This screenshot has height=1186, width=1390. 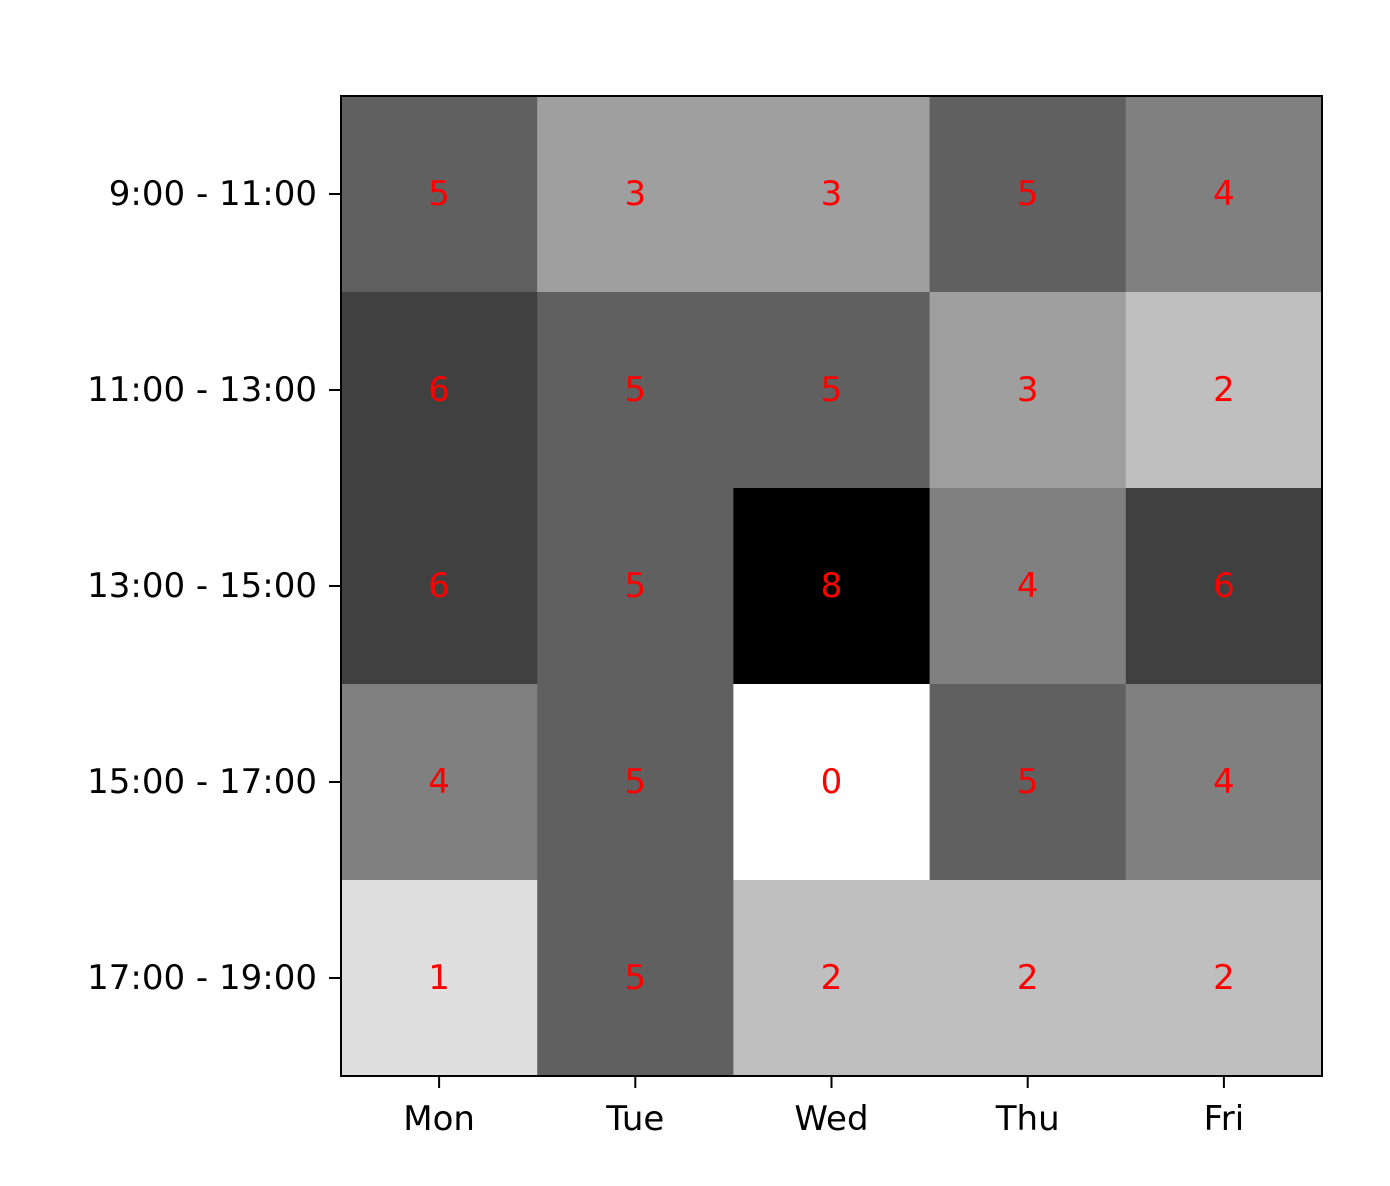 I want to click on cell-value-label: 0, so click(x=832, y=782).